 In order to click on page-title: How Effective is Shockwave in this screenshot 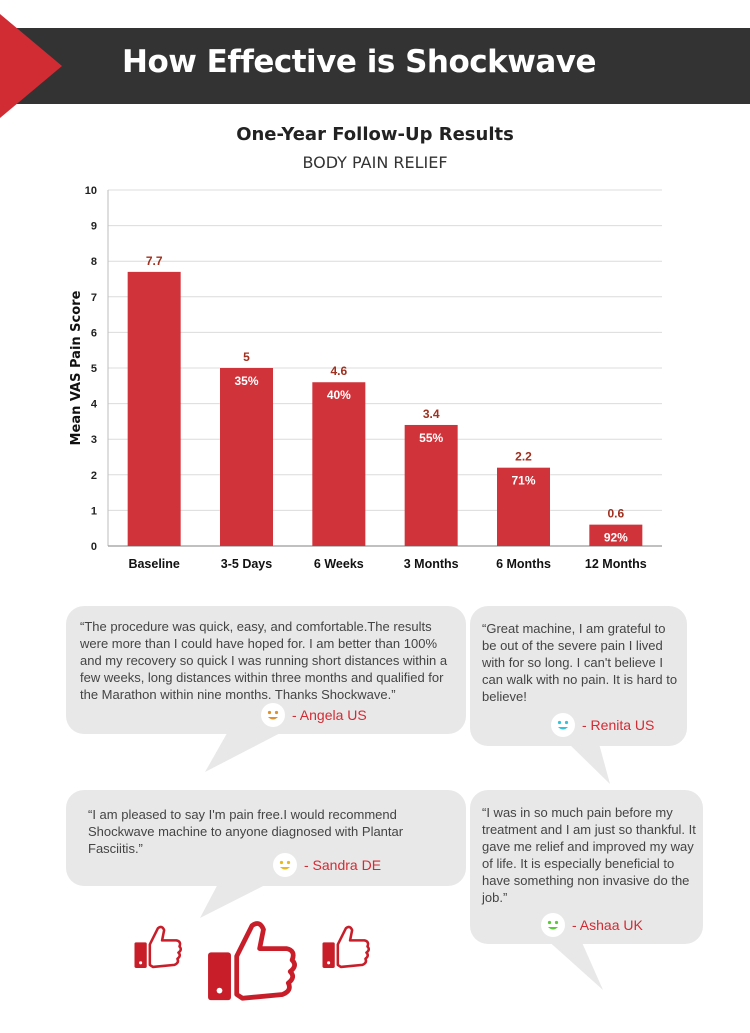, I will do `click(359, 62)`.